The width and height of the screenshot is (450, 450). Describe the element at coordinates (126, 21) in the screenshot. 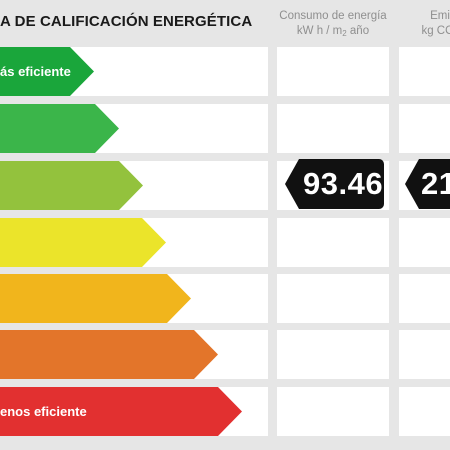

I see `page-title: A DE CALIFICACIÓN ENERGÉTICA` at that location.